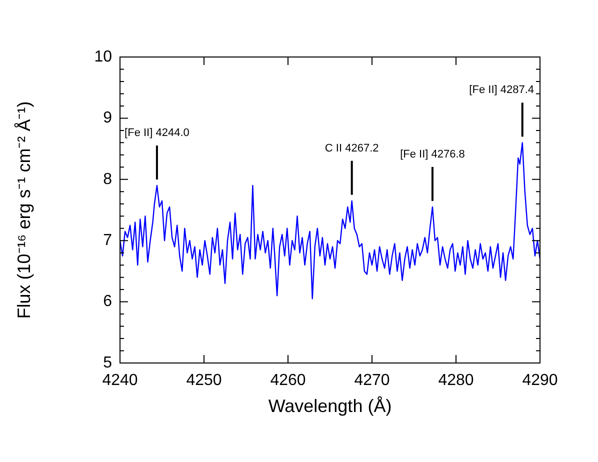 The width and height of the screenshot is (598, 462). Describe the element at coordinates (107, 241) in the screenshot. I see `y-tick-label: 7` at that location.